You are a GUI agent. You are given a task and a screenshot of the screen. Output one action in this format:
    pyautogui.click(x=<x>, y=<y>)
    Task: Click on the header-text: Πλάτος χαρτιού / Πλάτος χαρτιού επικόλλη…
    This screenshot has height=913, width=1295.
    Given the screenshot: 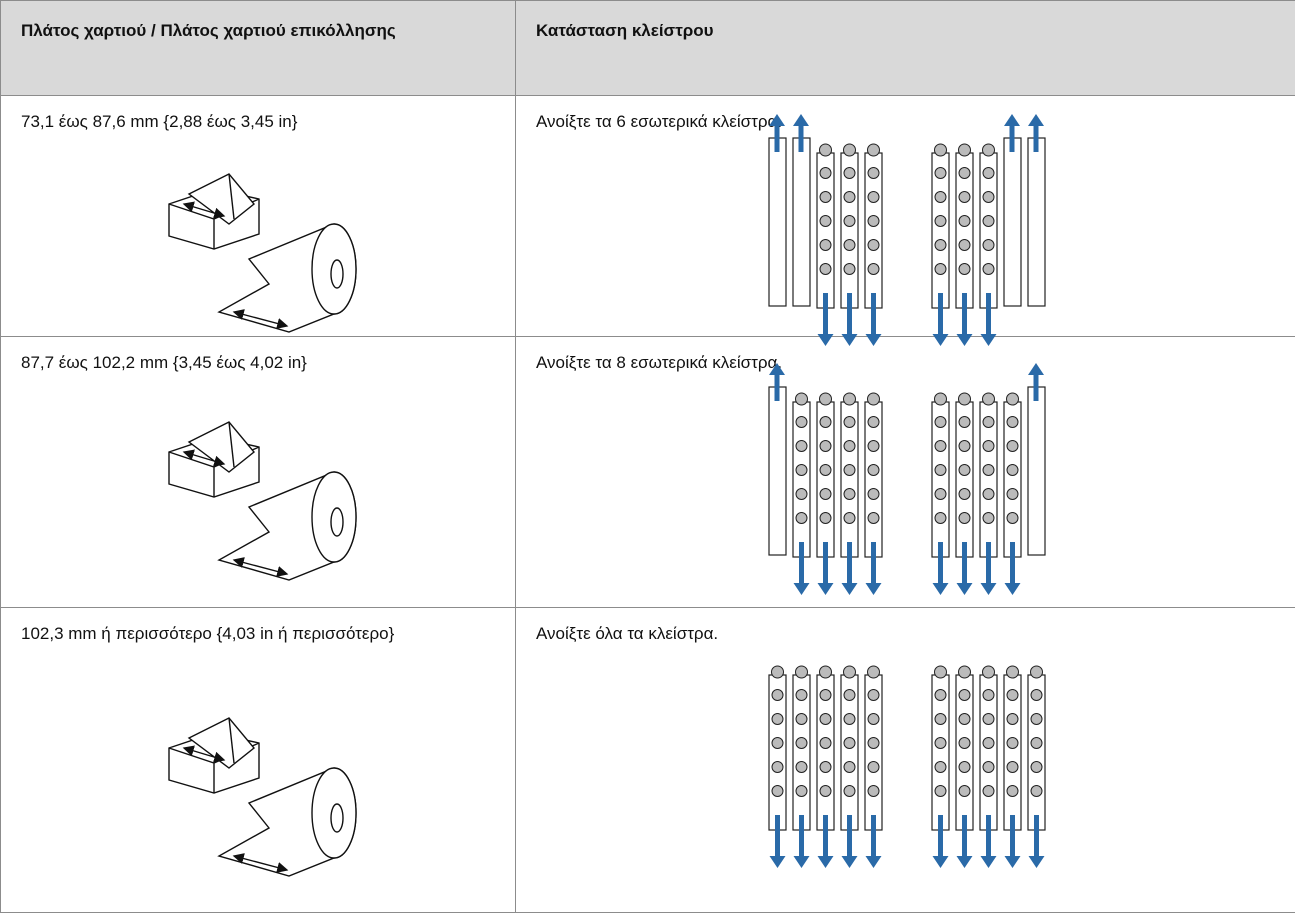 What is the action you would take?
    pyautogui.click(x=208, y=30)
    